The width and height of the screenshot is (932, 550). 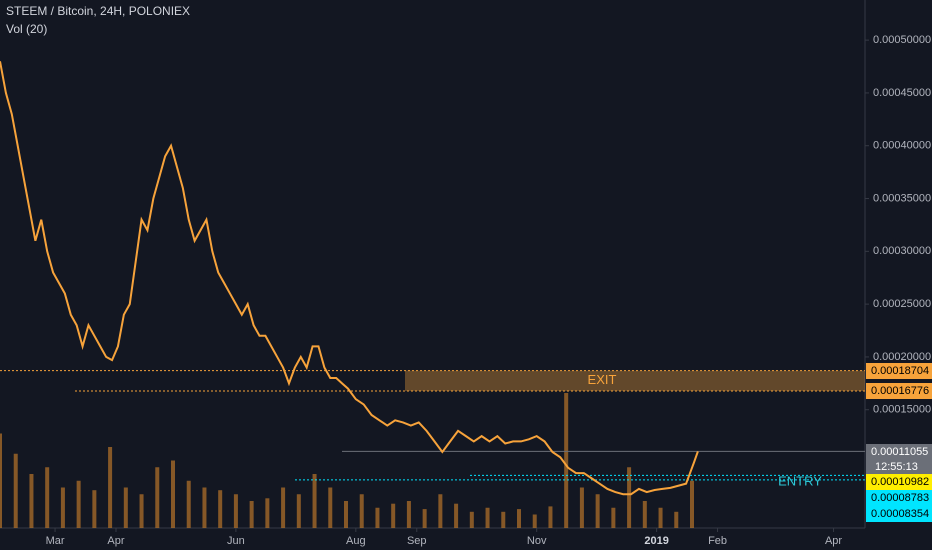 What do you see at coordinates (902, 410) in the screenshot?
I see `y-tick-label: 0.00015000` at bounding box center [902, 410].